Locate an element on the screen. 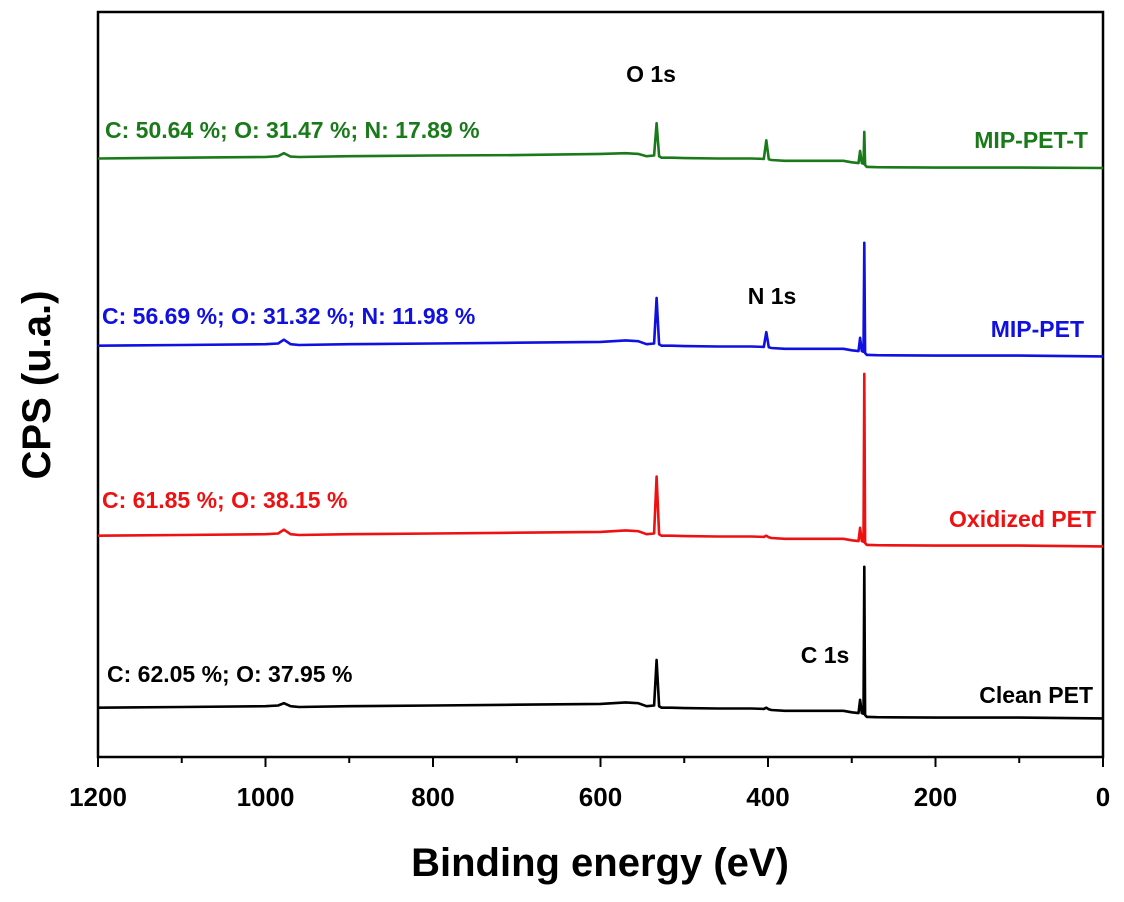 This screenshot has height=902, width=1124. x-axis-title: Binding energy (eV) is located at coordinates (600, 863).